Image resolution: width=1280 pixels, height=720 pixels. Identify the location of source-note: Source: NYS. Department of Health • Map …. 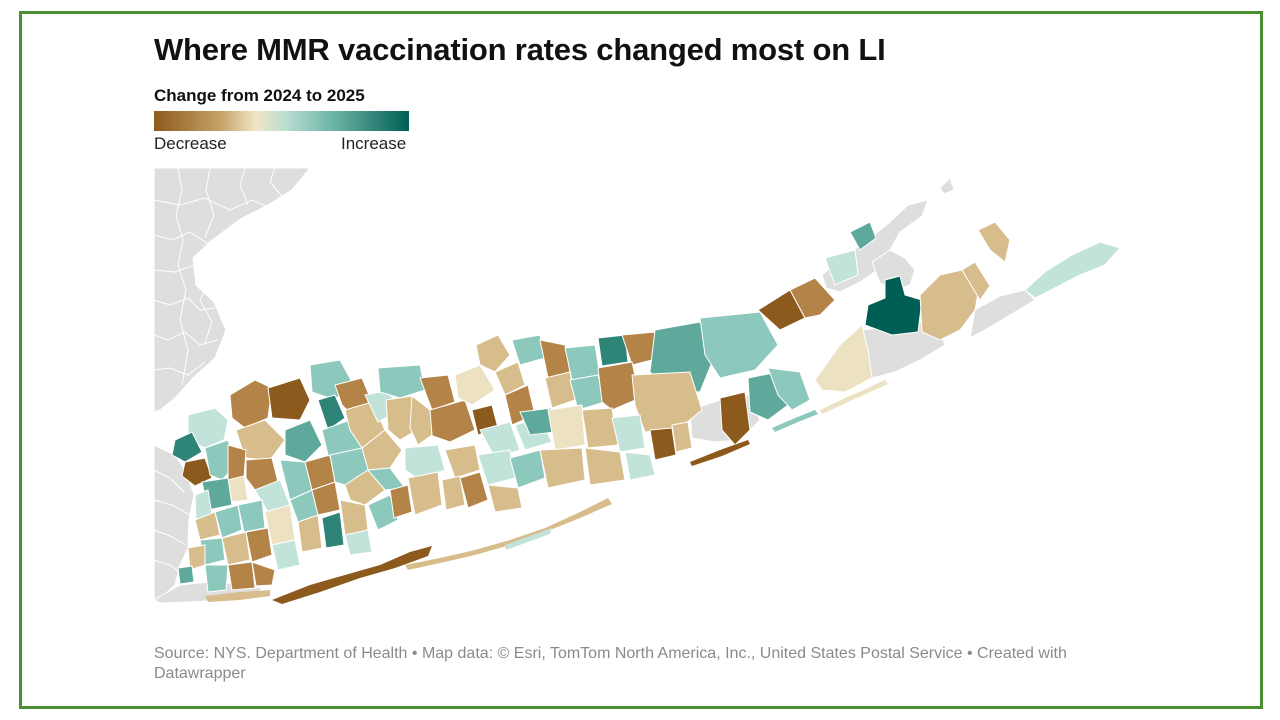
(610, 663).